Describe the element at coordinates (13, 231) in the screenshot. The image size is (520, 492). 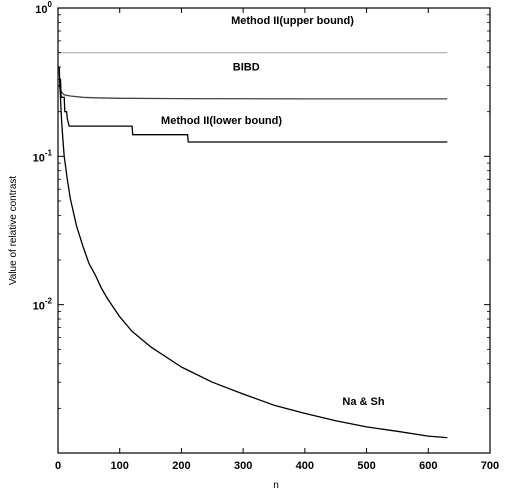
I see `y-axis-label: Value of relative contrast` at that location.